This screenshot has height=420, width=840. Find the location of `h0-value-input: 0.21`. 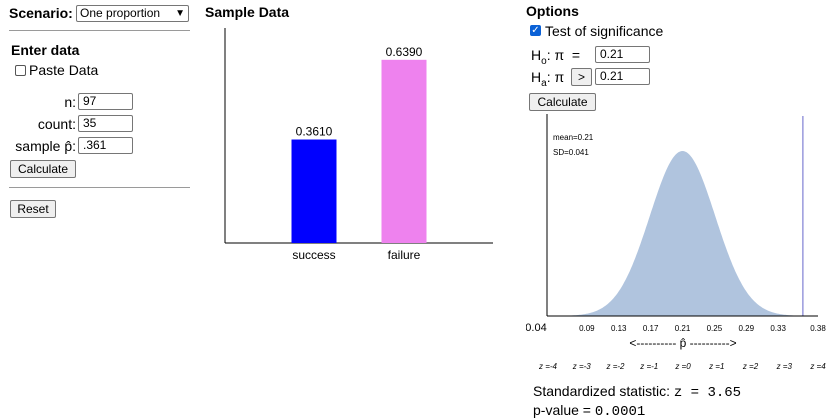

h0-value-input: 0.21 is located at coordinates (622, 54).